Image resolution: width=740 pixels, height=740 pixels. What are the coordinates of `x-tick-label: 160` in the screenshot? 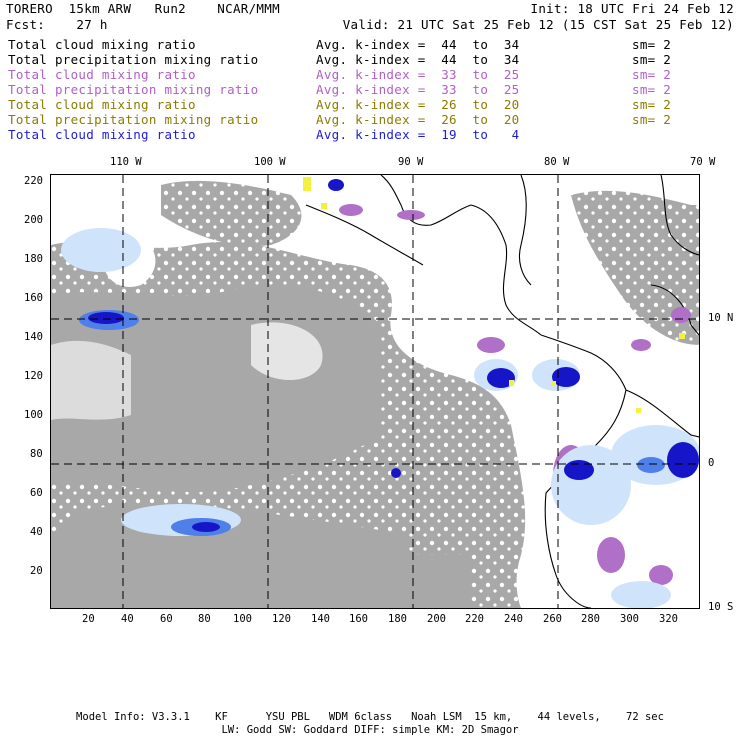 It's located at (358, 619).